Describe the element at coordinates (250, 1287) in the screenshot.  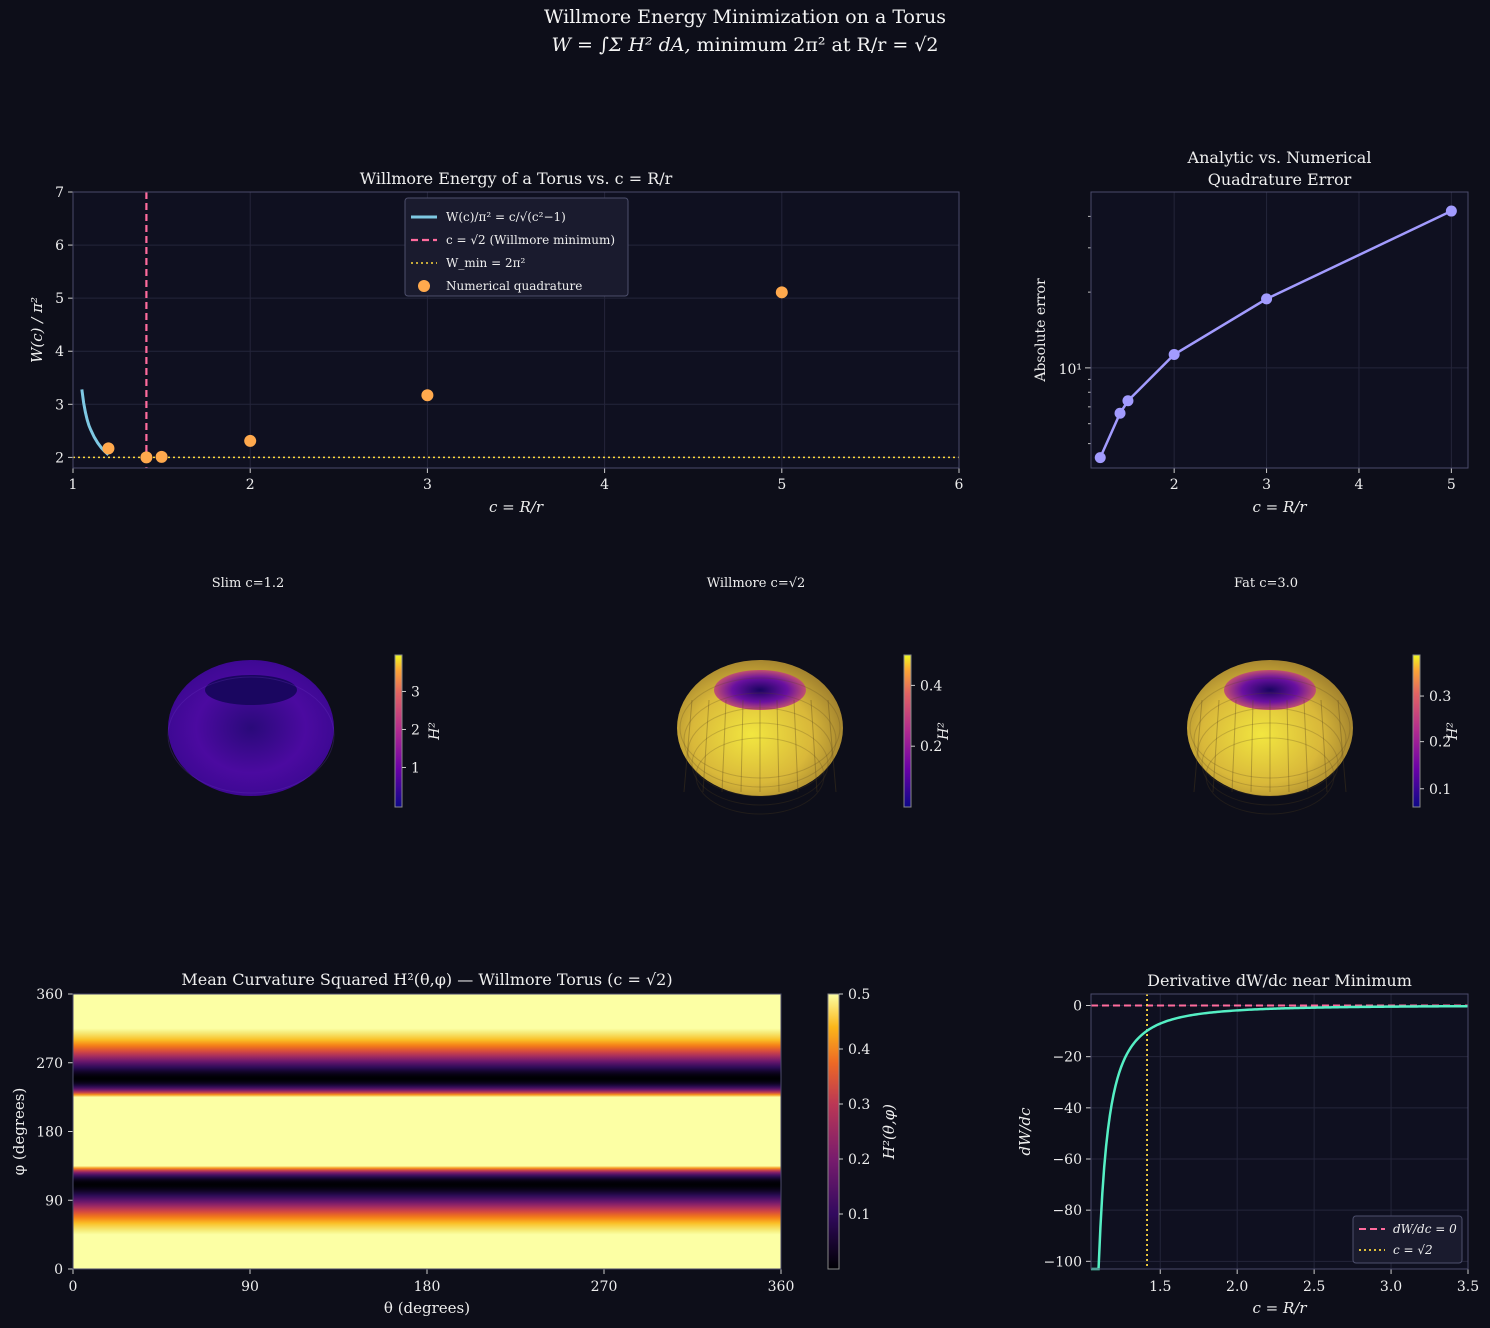
I see `tick-label-x: 90` at that location.